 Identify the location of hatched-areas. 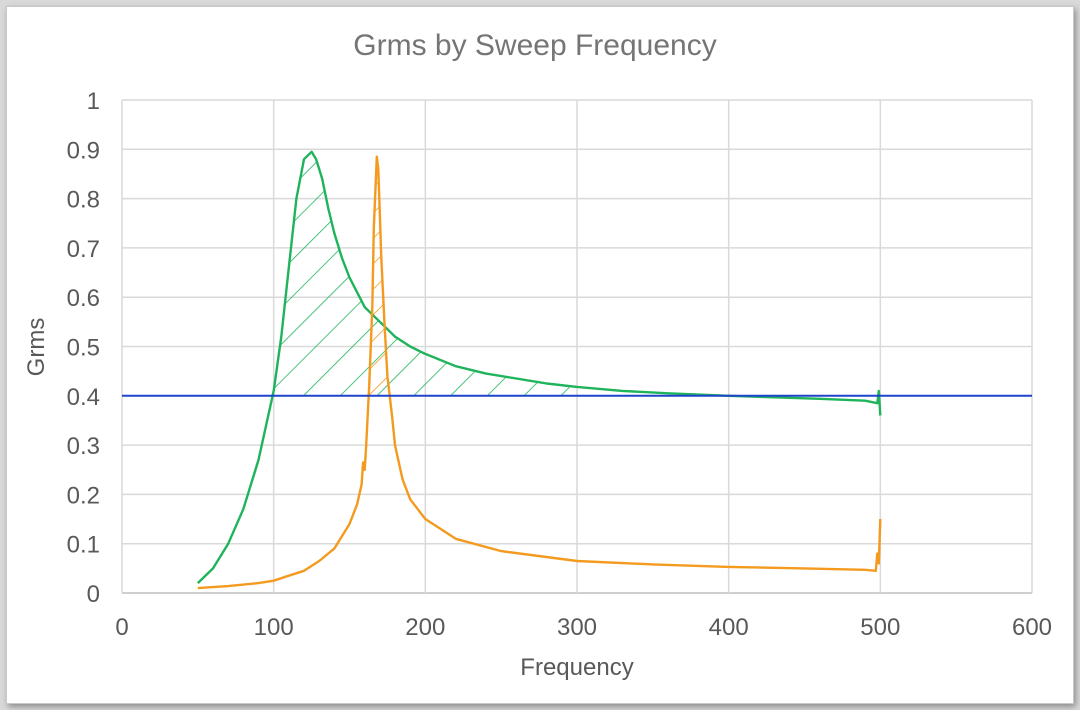
(431, 274).